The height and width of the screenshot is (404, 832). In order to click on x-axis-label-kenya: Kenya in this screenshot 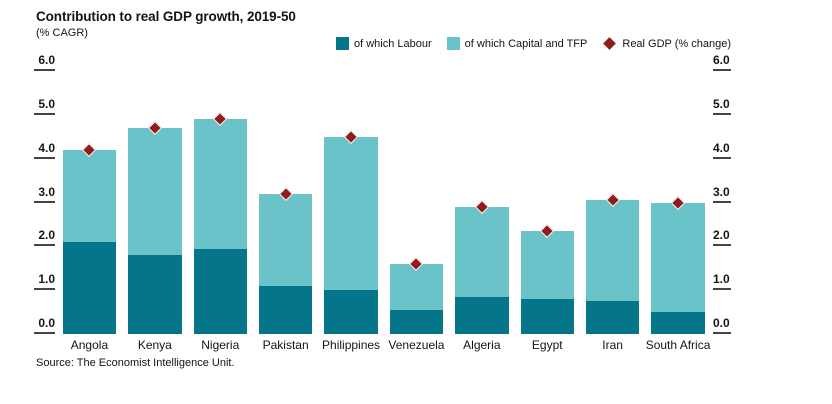, I will do `click(154, 345)`.